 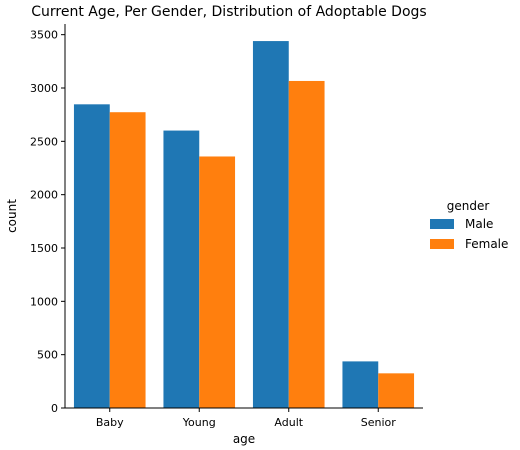 What do you see at coordinates (468, 206) in the screenshot?
I see `legend-title: gender` at bounding box center [468, 206].